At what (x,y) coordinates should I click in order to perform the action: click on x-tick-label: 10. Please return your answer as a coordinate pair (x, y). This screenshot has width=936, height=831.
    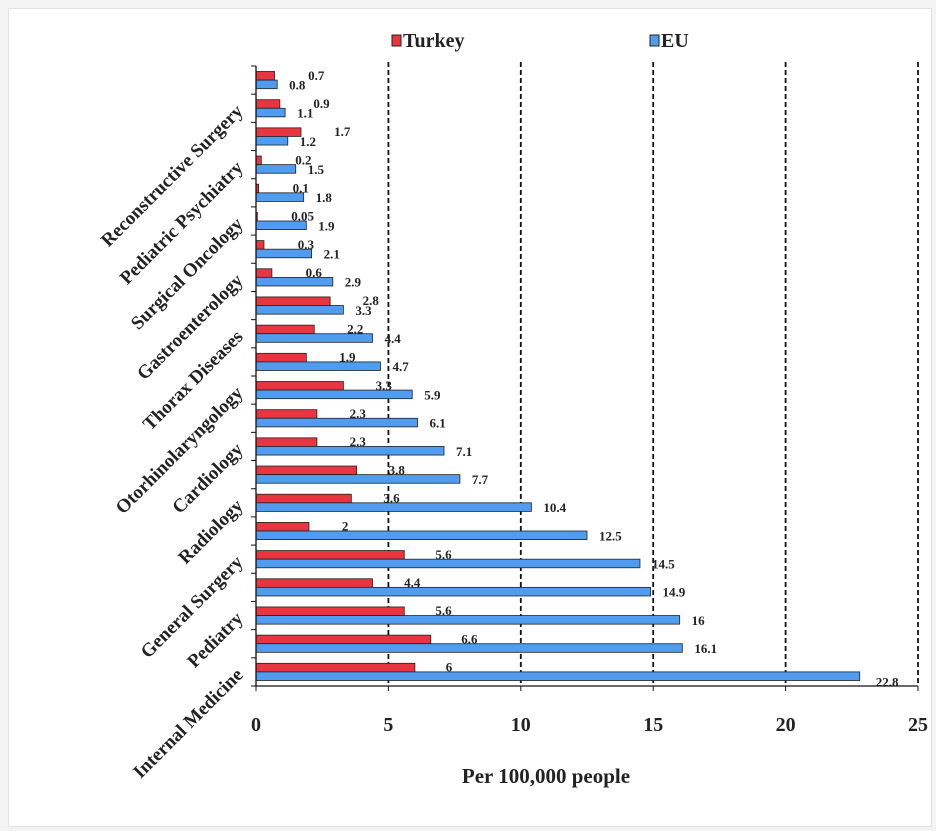
    Looking at the image, I should click on (521, 725).